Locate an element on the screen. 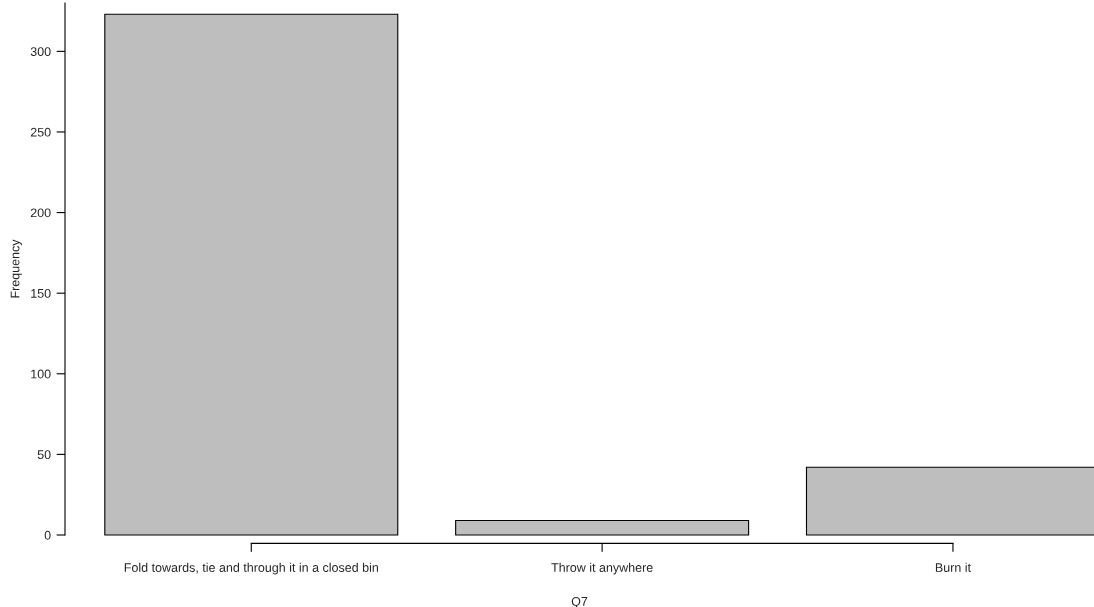 This screenshot has height=607, width=1094. y-tick-label: 300 is located at coordinates (40, 52).